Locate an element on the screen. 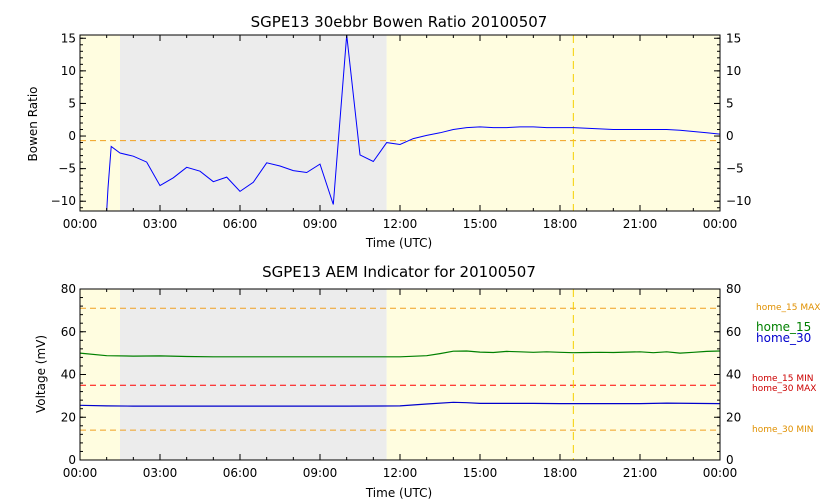 This screenshot has width=840, height=504. y-tick-label: 15 is located at coordinates (68, 38).